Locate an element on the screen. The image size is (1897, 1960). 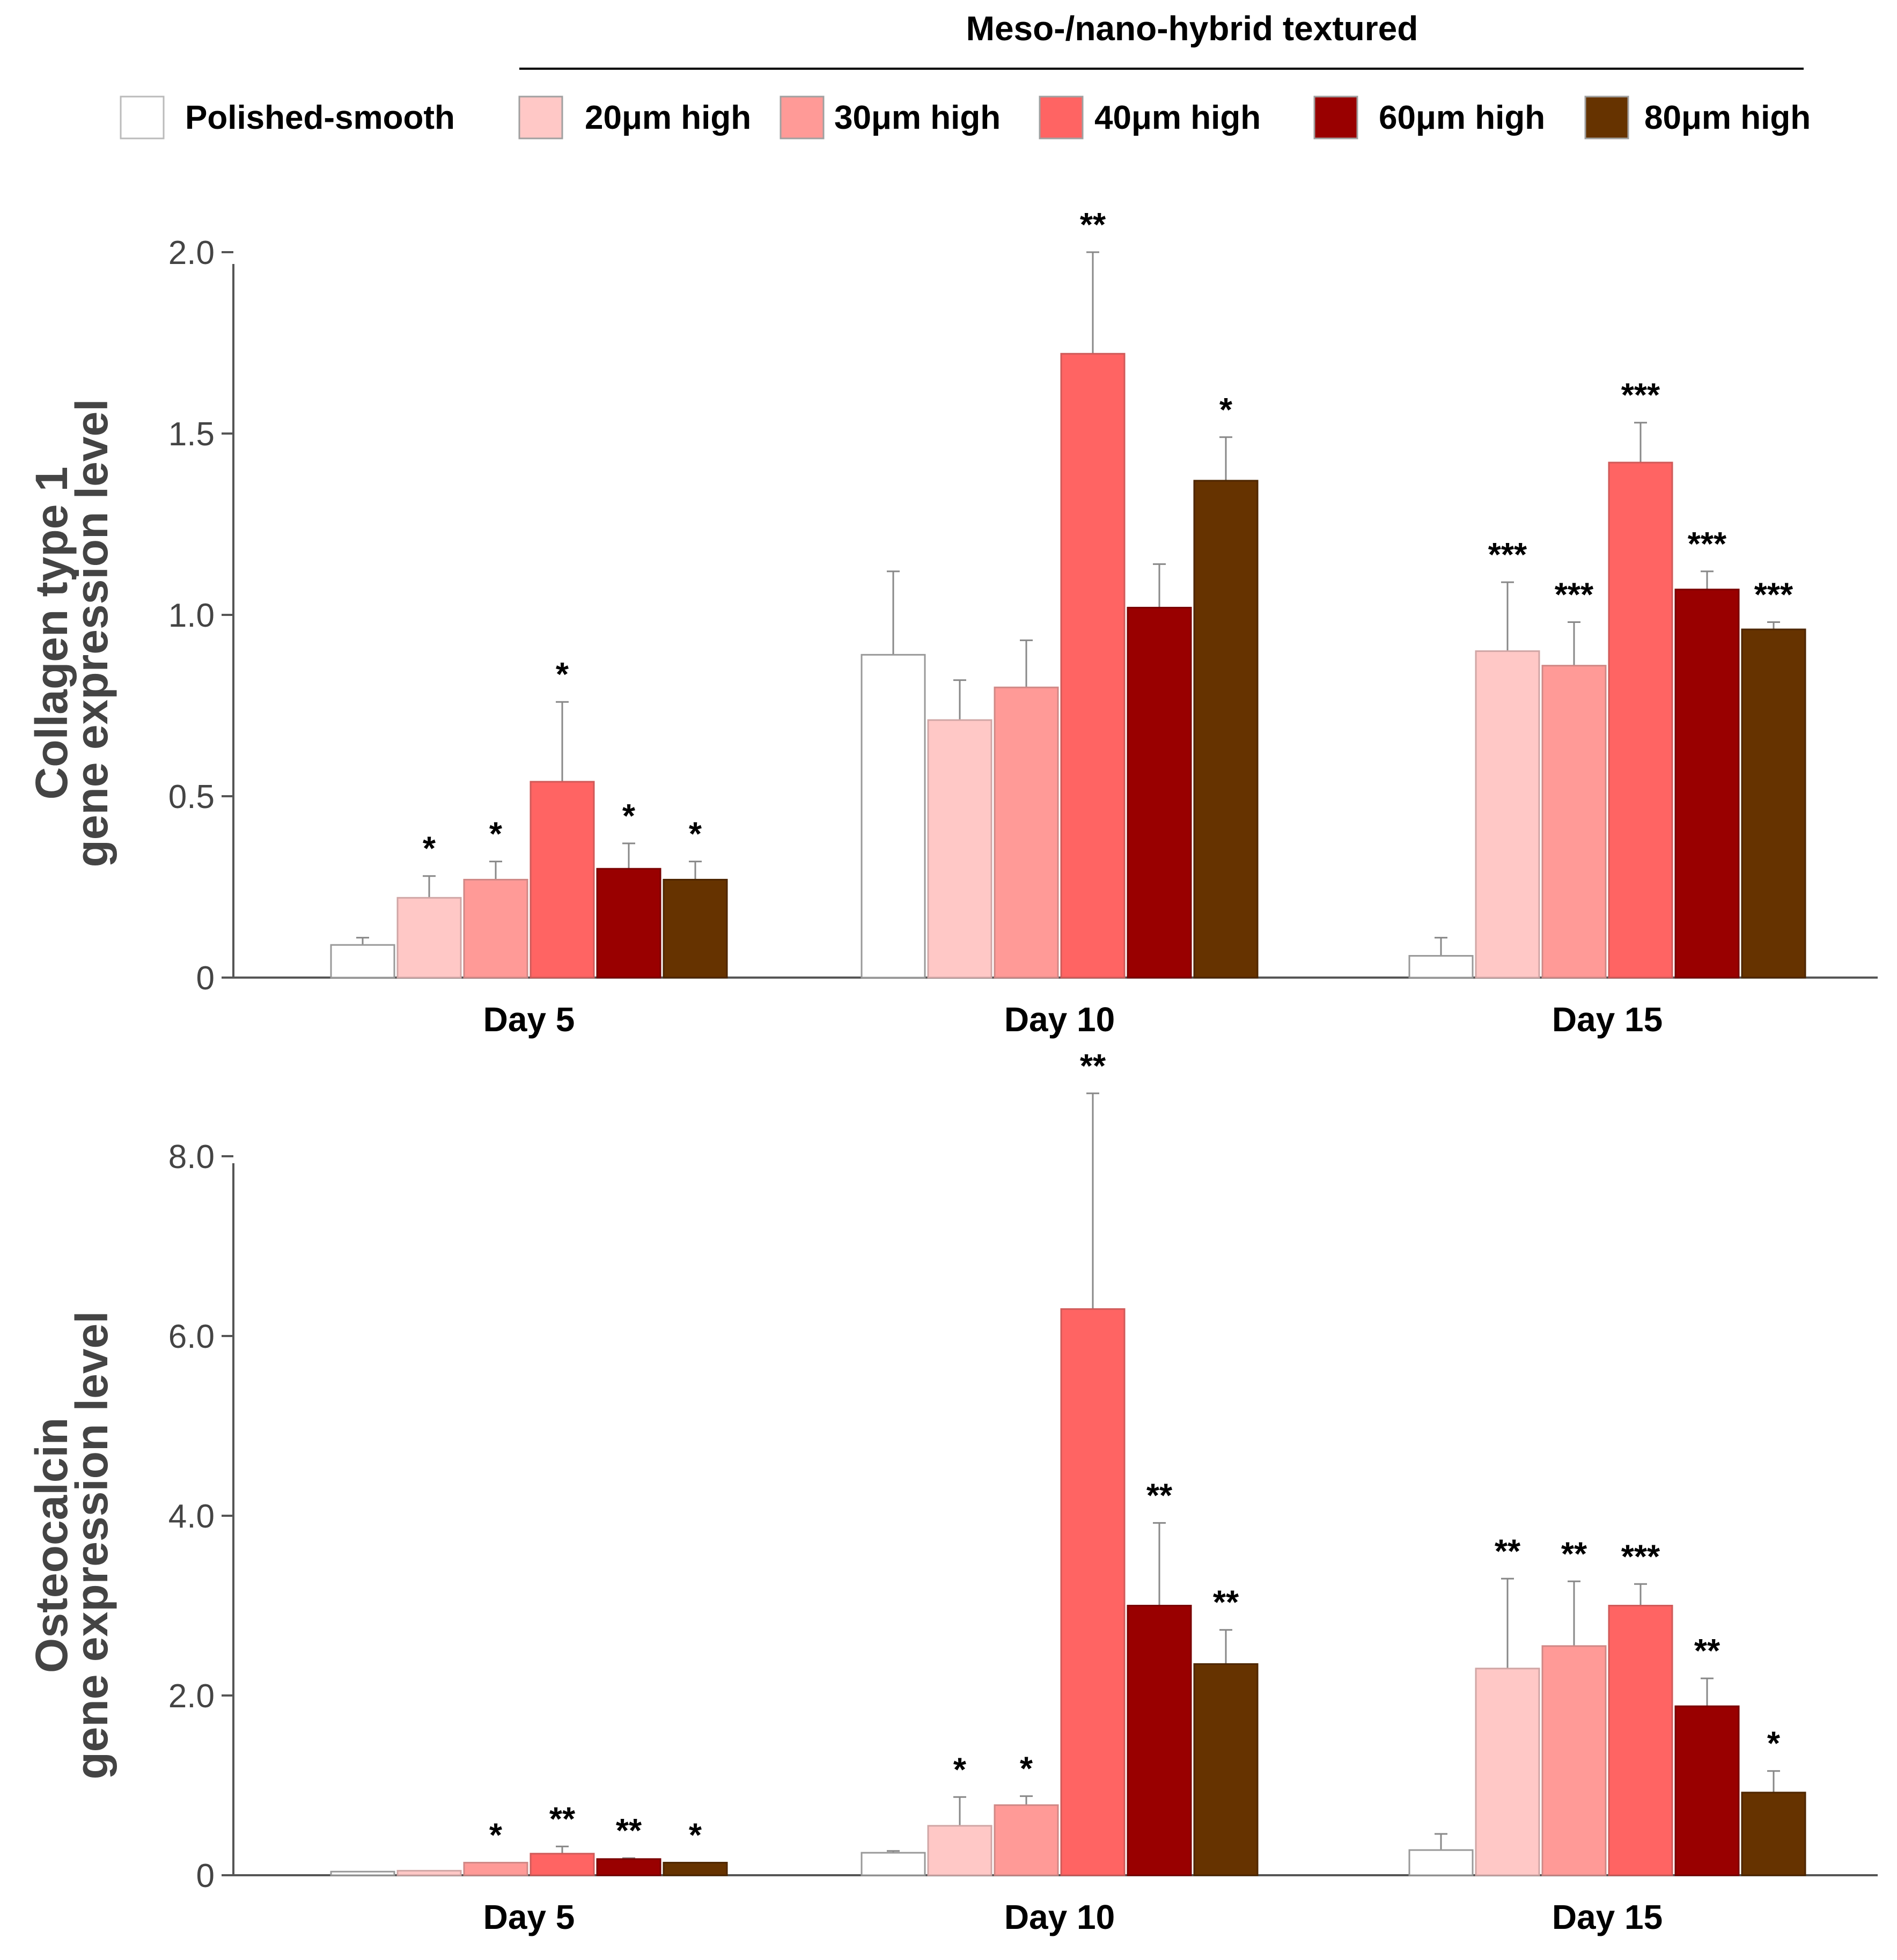
legend-label-4: 60μm high is located at coordinates (1462, 117).